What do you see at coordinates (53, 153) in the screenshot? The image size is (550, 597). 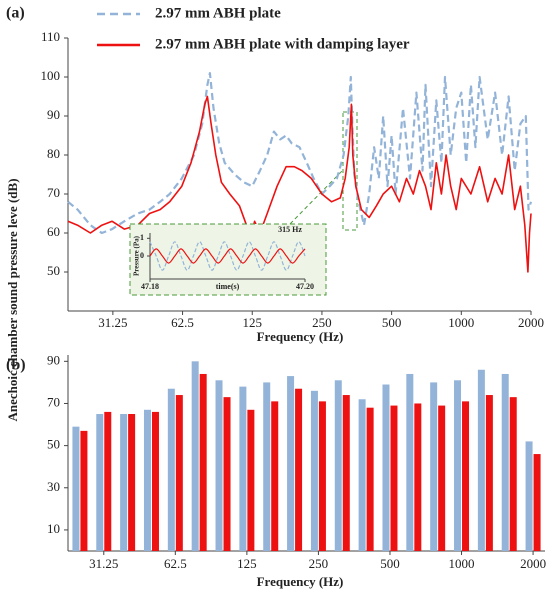 I see `y-tick-label: 80` at bounding box center [53, 153].